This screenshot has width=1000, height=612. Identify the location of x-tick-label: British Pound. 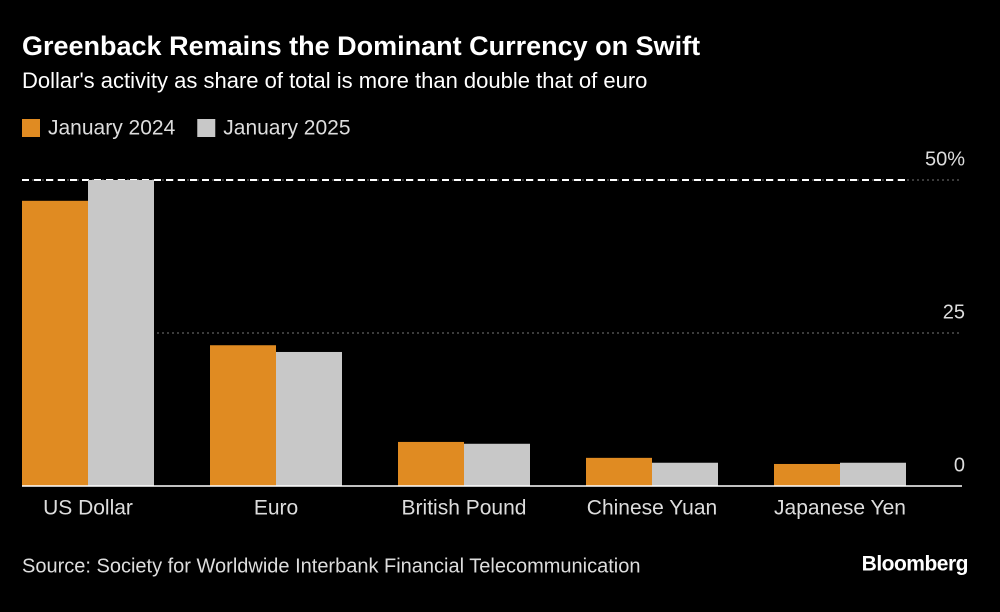
(464, 508).